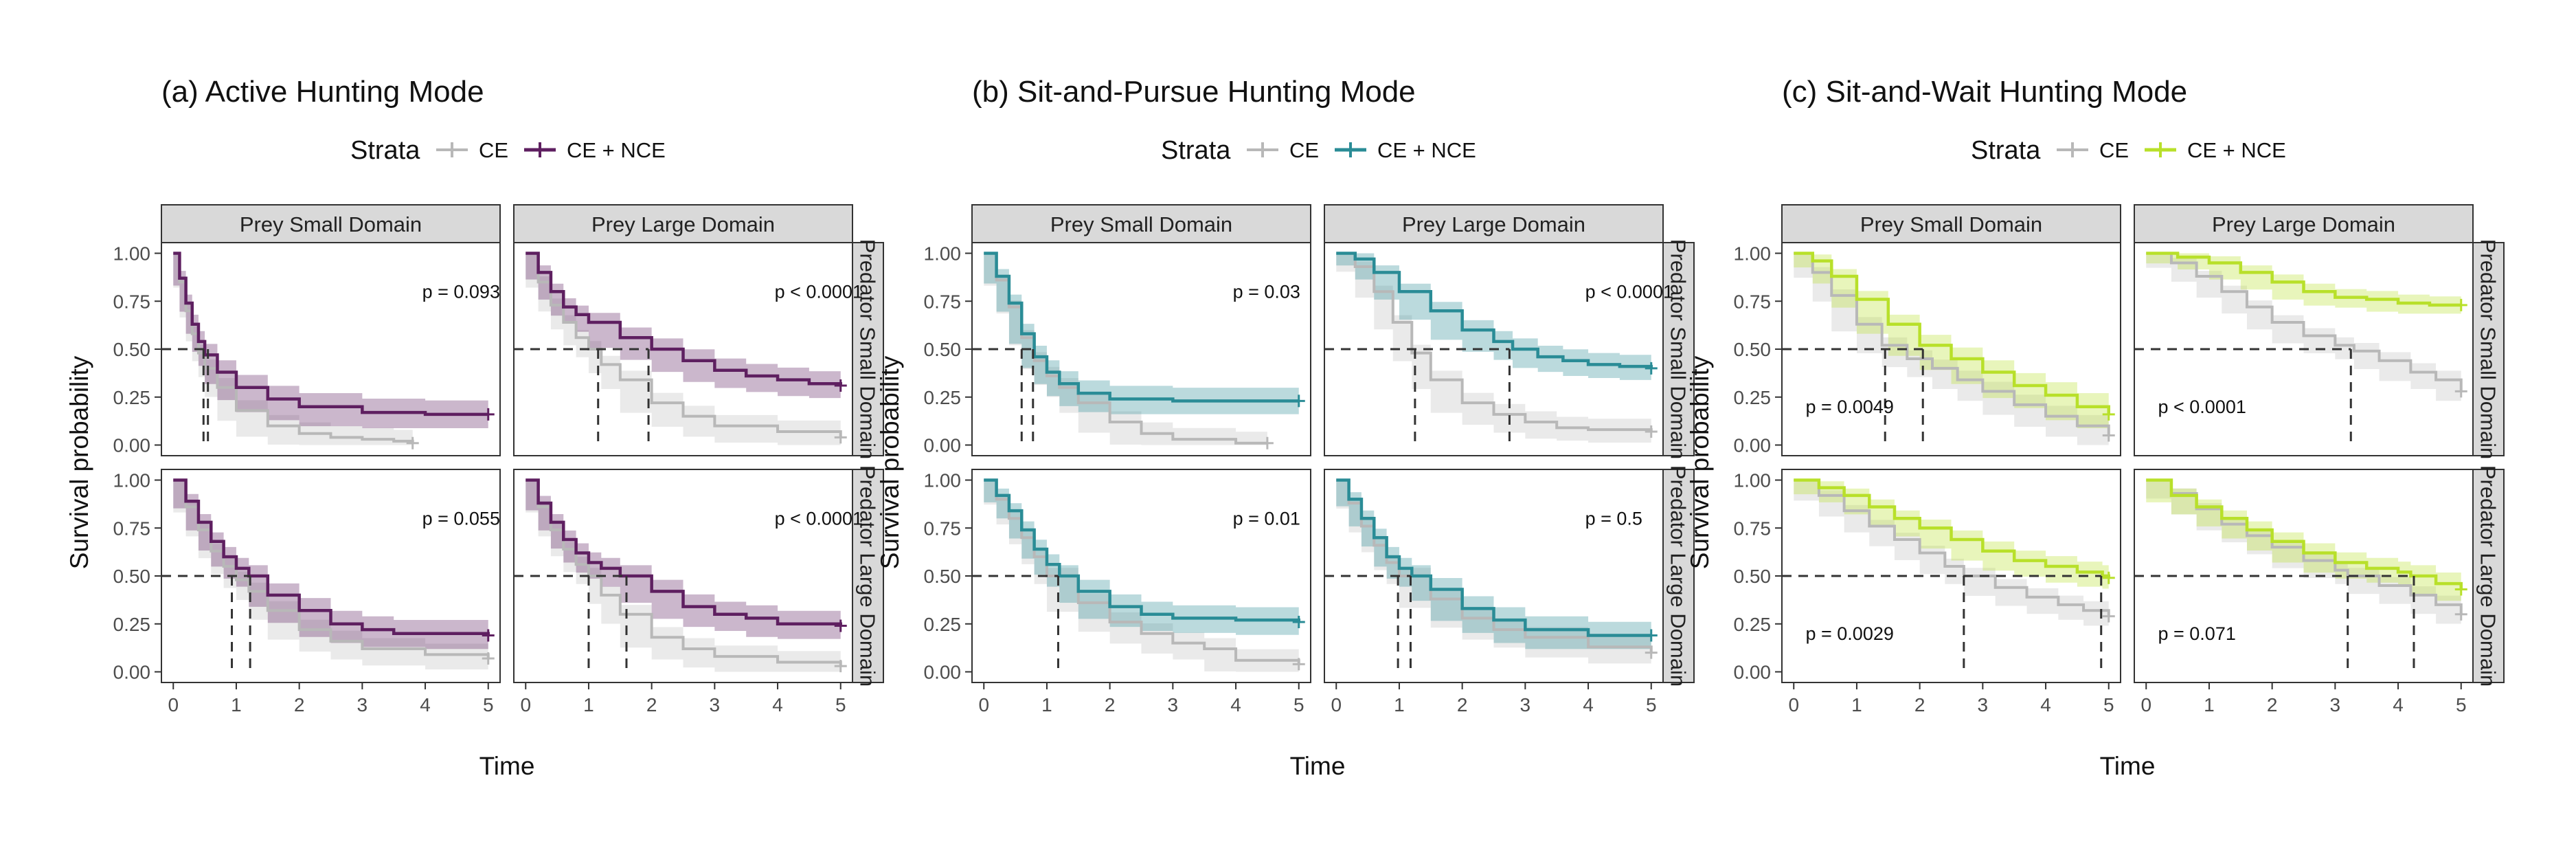 Image resolution: width=2576 pixels, height=866 pixels. I want to click on panel-r1-c0: p = 0.055 0.00 0.25 0.50 0.75 1.00 0 1 2 3 4 5, so click(307, 592).